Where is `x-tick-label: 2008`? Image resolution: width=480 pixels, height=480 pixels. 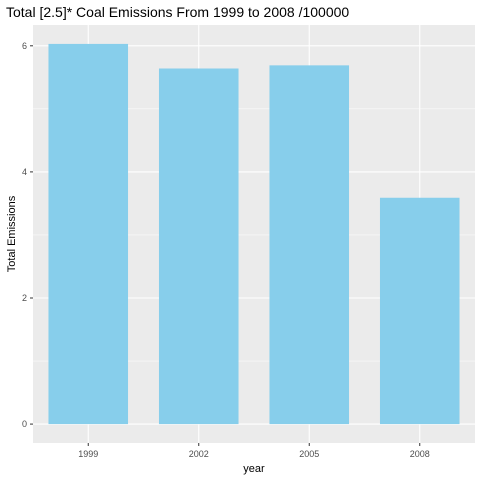 x-tick-label: 2008 is located at coordinates (420, 454).